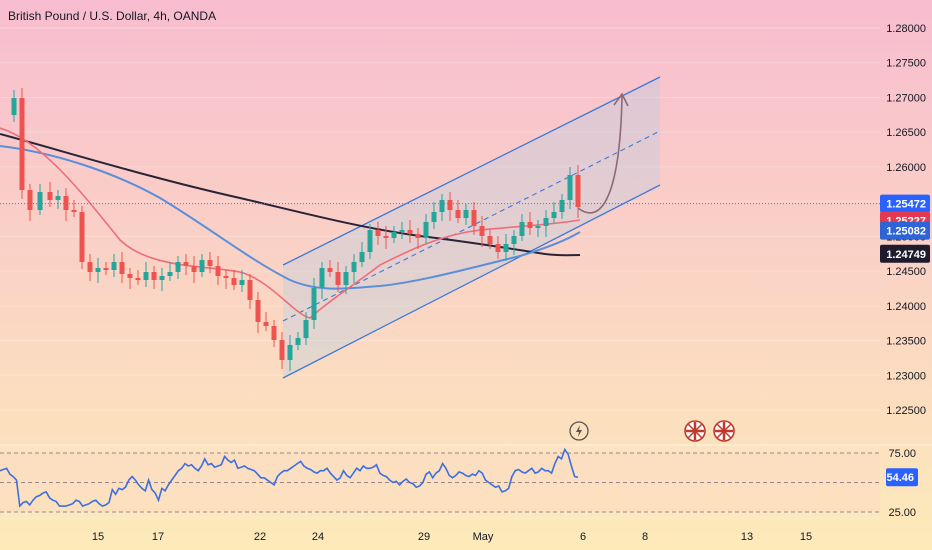 The height and width of the screenshot is (550, 932). I want to click on price-tick-label: 1.23000, so click(906, 376).